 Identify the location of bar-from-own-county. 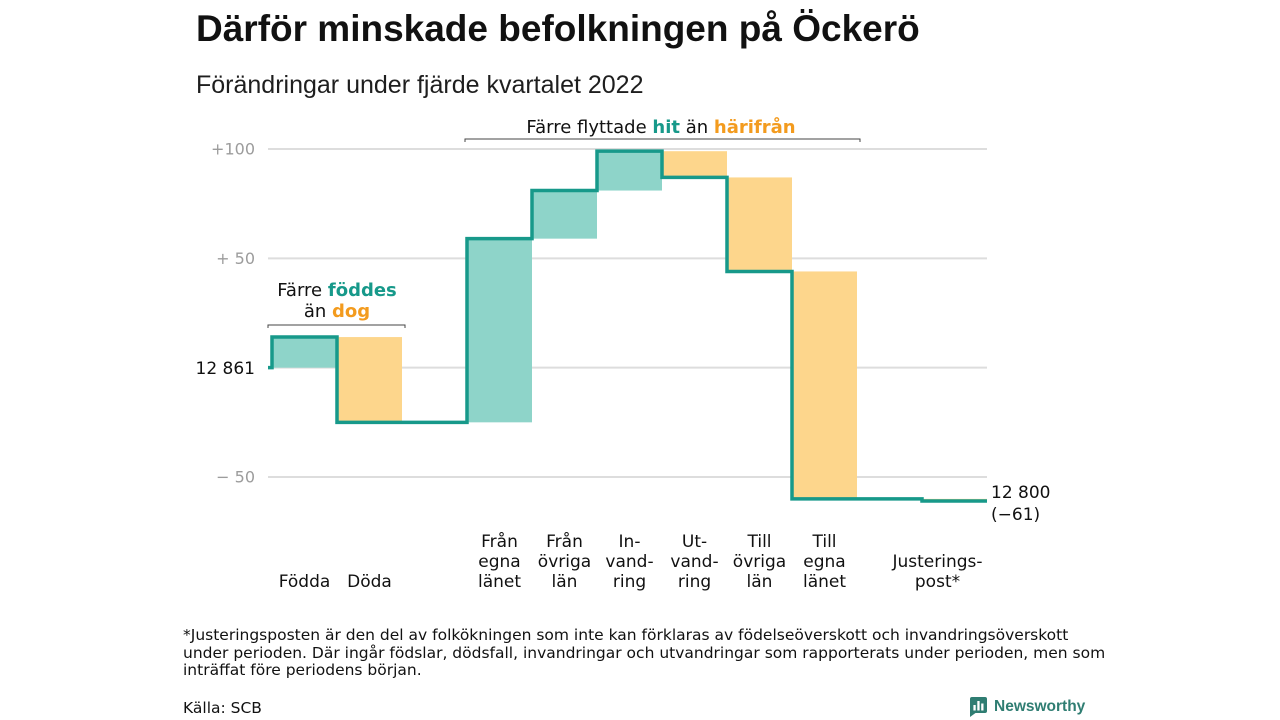
(499, 330).